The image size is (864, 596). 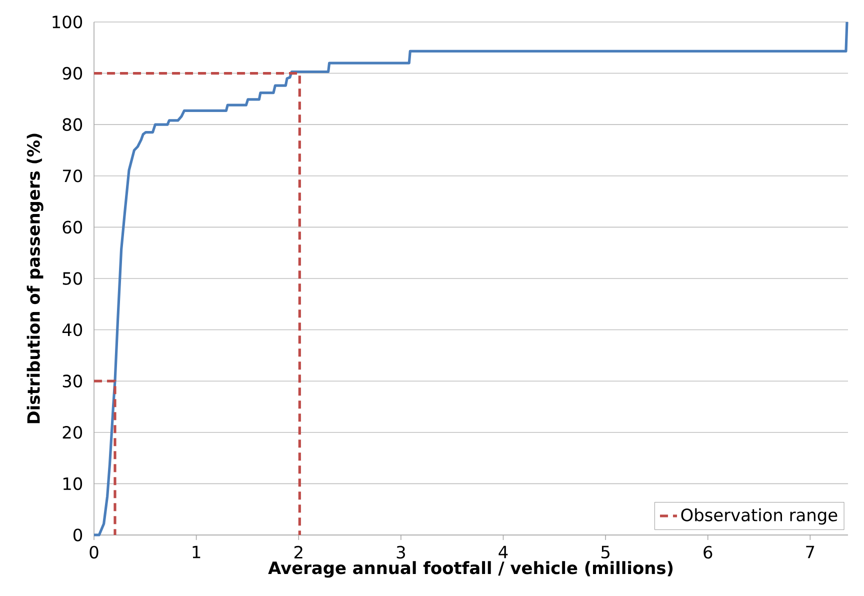 What do you see at coordinates (78, 535) in the screenshot?
I see `y-tick-label: 0` at bounding box center [78, 535].